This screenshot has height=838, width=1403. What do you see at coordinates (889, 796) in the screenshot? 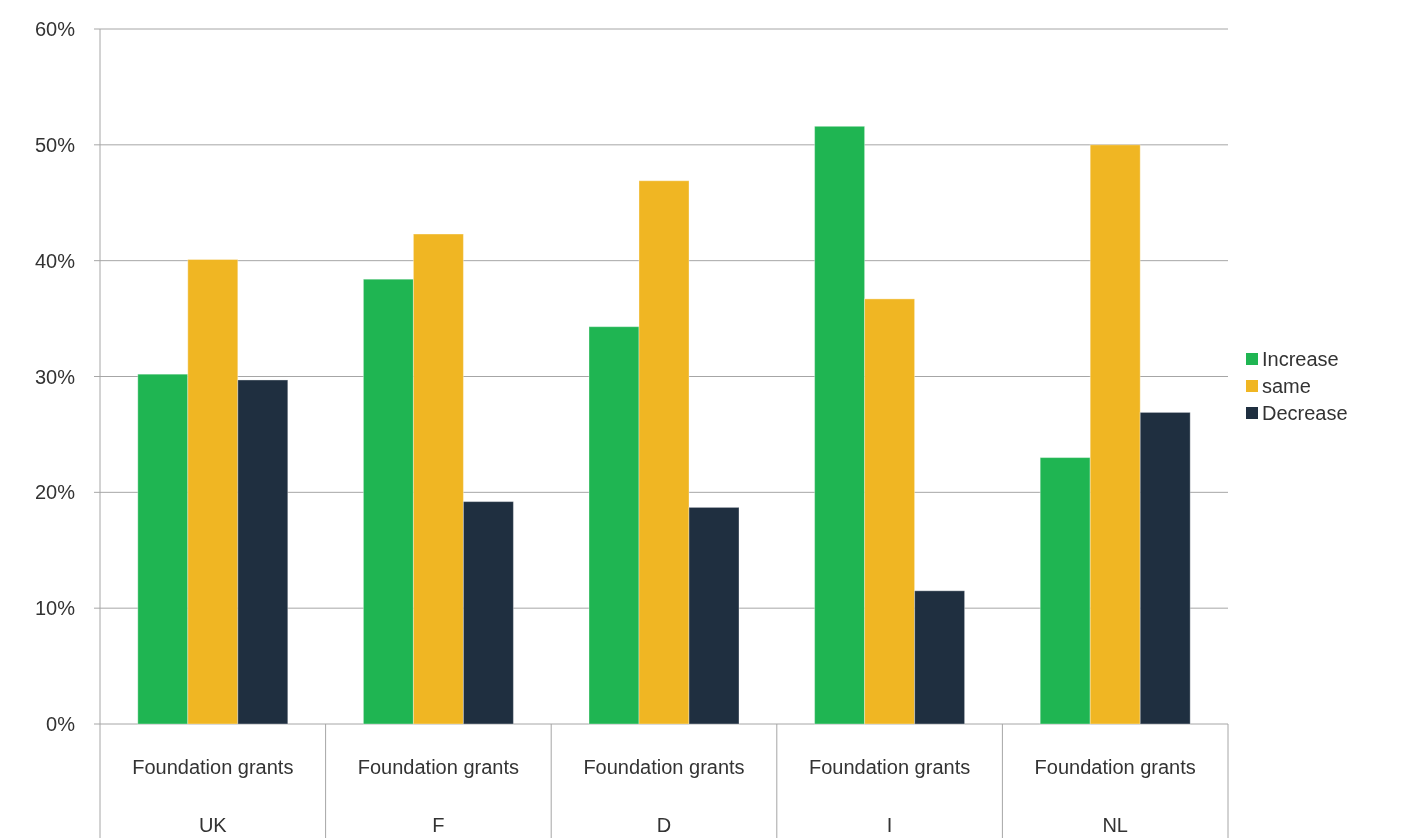
I see `category-label: Foundation grants I` at bounding box center [889, 796].